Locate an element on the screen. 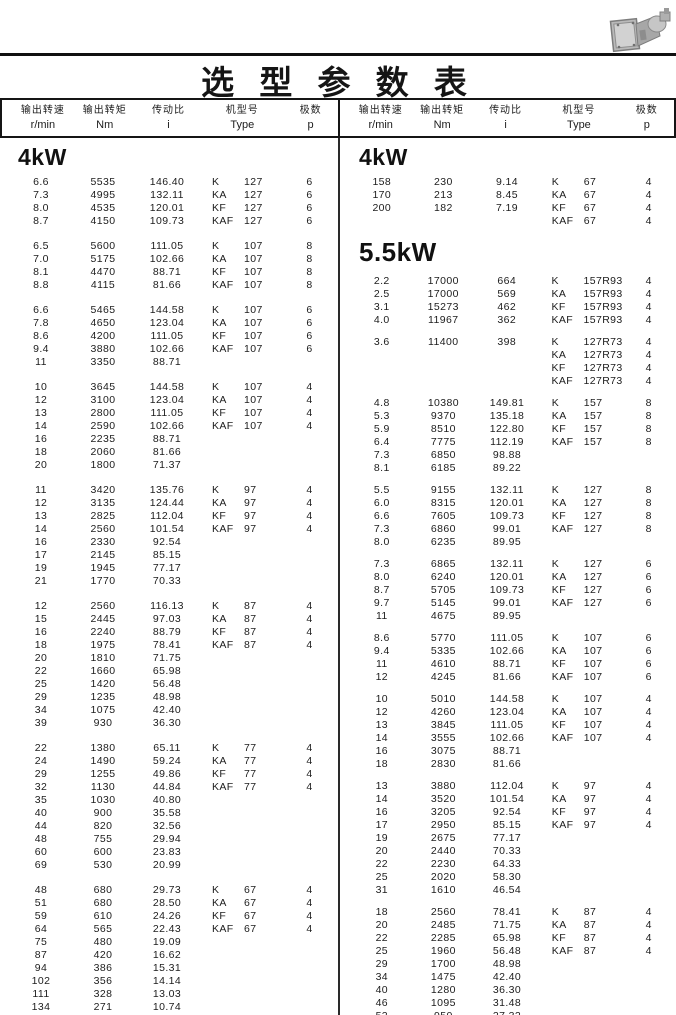  table-row: 16 2240 88.79 KF 87 4 is located at coordinates (174, 632).